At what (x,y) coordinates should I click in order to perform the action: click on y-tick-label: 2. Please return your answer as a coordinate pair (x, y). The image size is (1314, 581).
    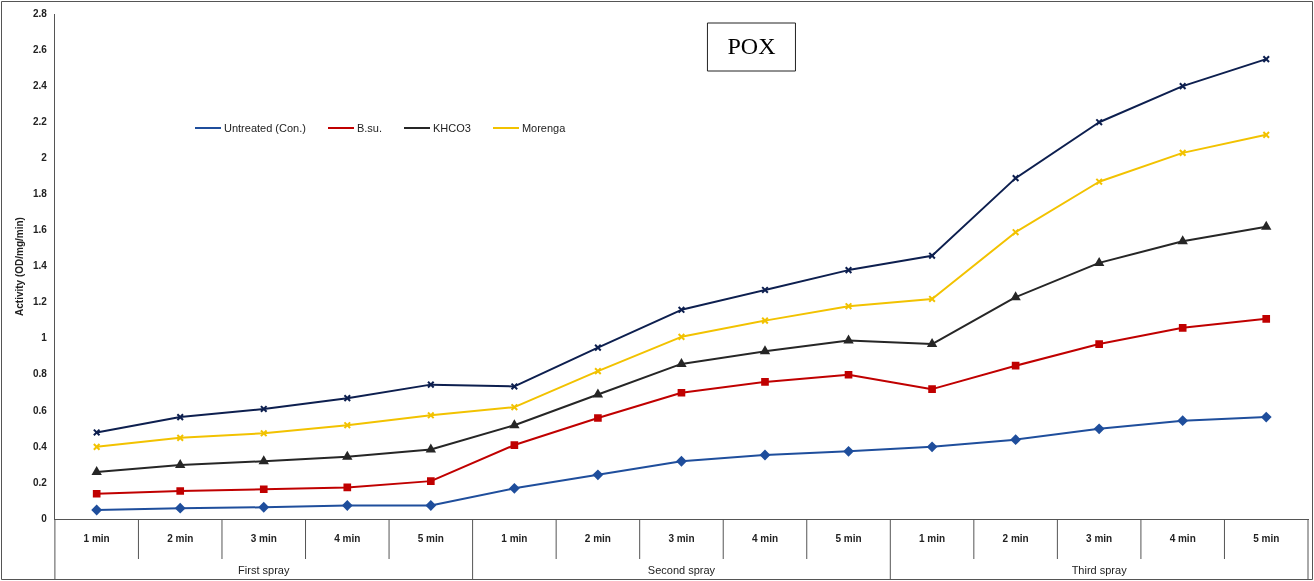
    Looking at the image, I should click on (44, 158).